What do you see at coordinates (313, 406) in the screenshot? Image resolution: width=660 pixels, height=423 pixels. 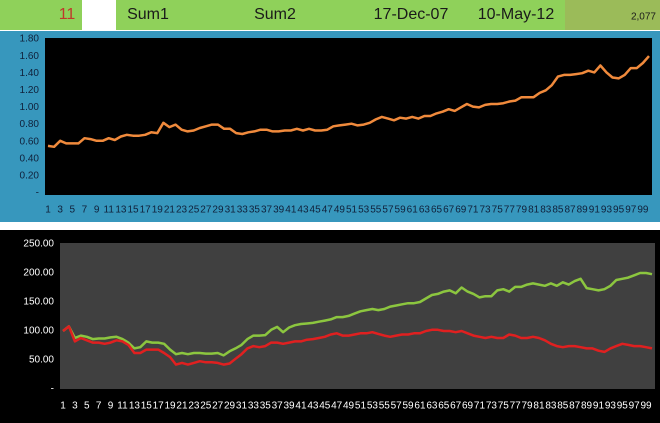 I see `x-tick-label: 43` at bounding box center [313, 406].